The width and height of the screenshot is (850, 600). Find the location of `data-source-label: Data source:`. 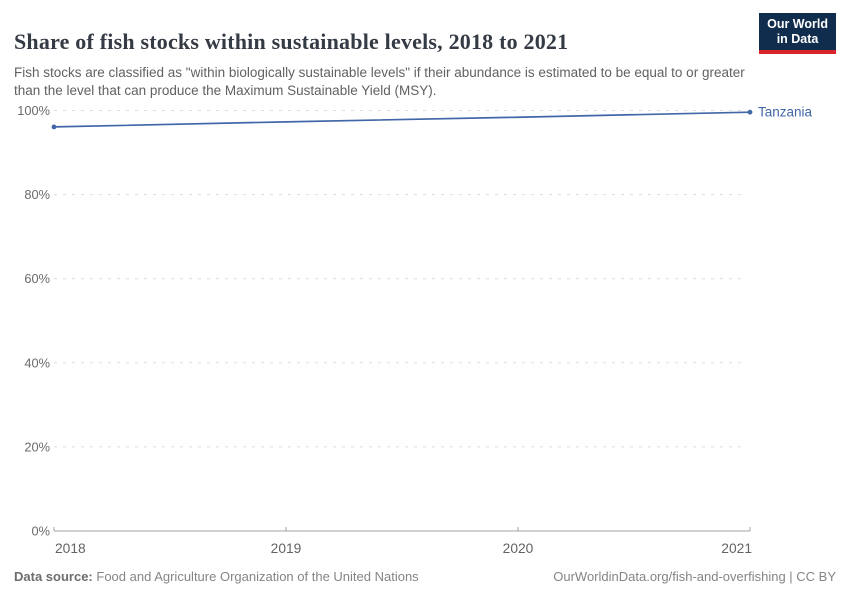

data-source-label: Data source: is located at coordinates (53, 576).